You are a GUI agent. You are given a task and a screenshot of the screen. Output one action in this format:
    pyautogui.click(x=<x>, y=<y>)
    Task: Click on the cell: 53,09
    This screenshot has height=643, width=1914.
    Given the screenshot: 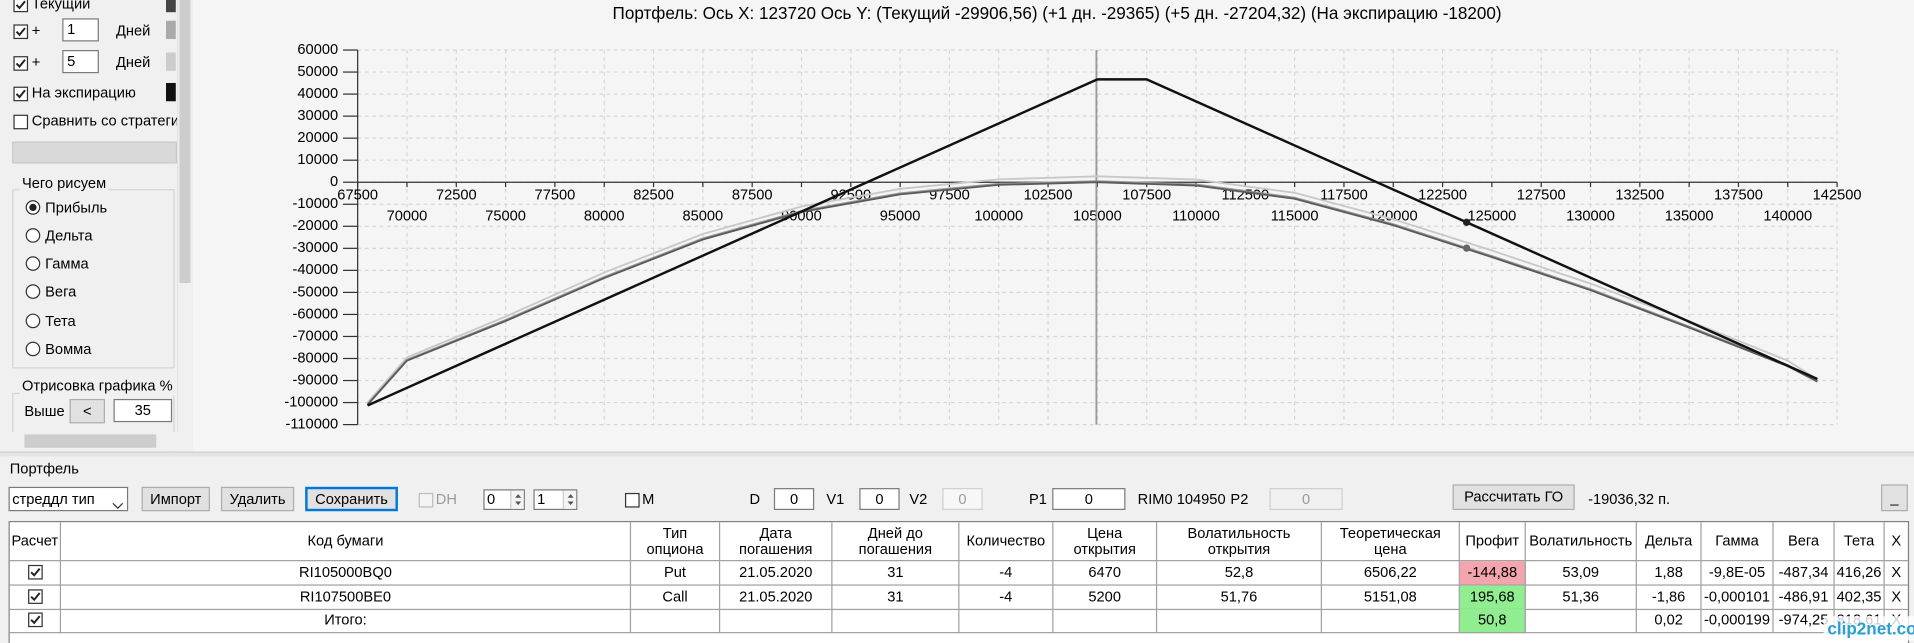 What is the action you would take?
    pyautogui.click(x=1581, y=573)
    